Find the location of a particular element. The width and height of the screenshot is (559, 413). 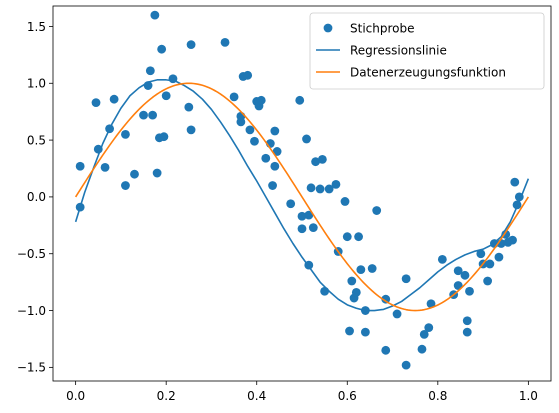

y-tick-label: −1.0 is located at coordinates (31, 311).